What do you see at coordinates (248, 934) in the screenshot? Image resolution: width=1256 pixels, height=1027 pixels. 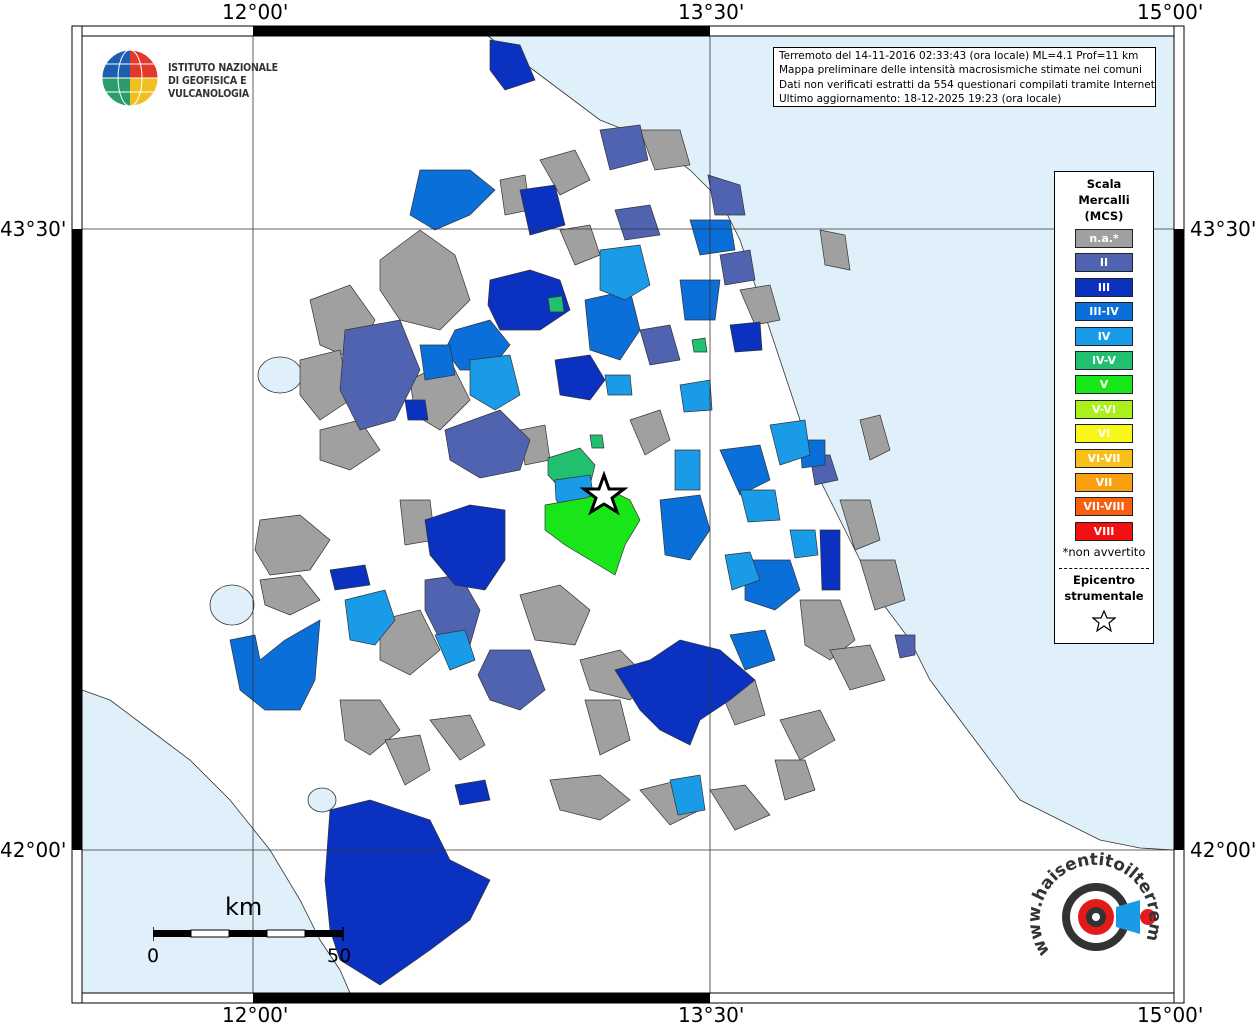 I see `scale-bar-graphic` at bounding box center [248, 934].